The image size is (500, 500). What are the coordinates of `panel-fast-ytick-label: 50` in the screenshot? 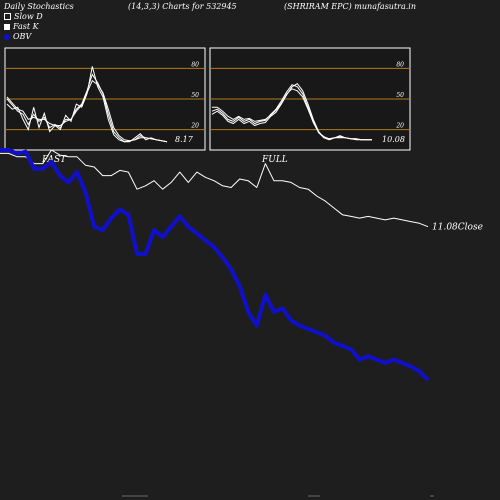 It's located at (195, 95).